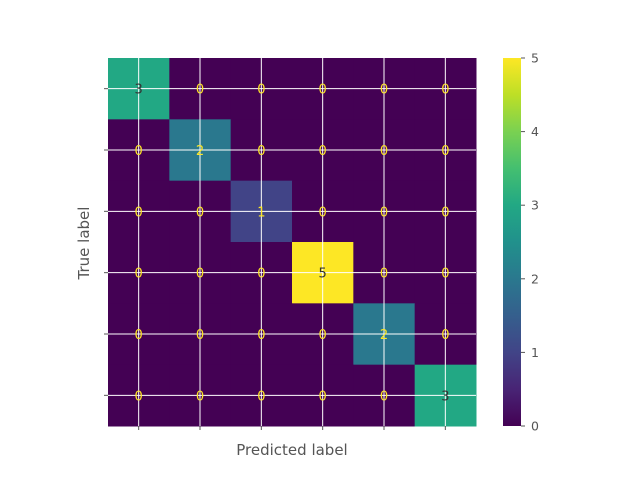  I want to click on cell-value-label: 1, so click(261, 212).